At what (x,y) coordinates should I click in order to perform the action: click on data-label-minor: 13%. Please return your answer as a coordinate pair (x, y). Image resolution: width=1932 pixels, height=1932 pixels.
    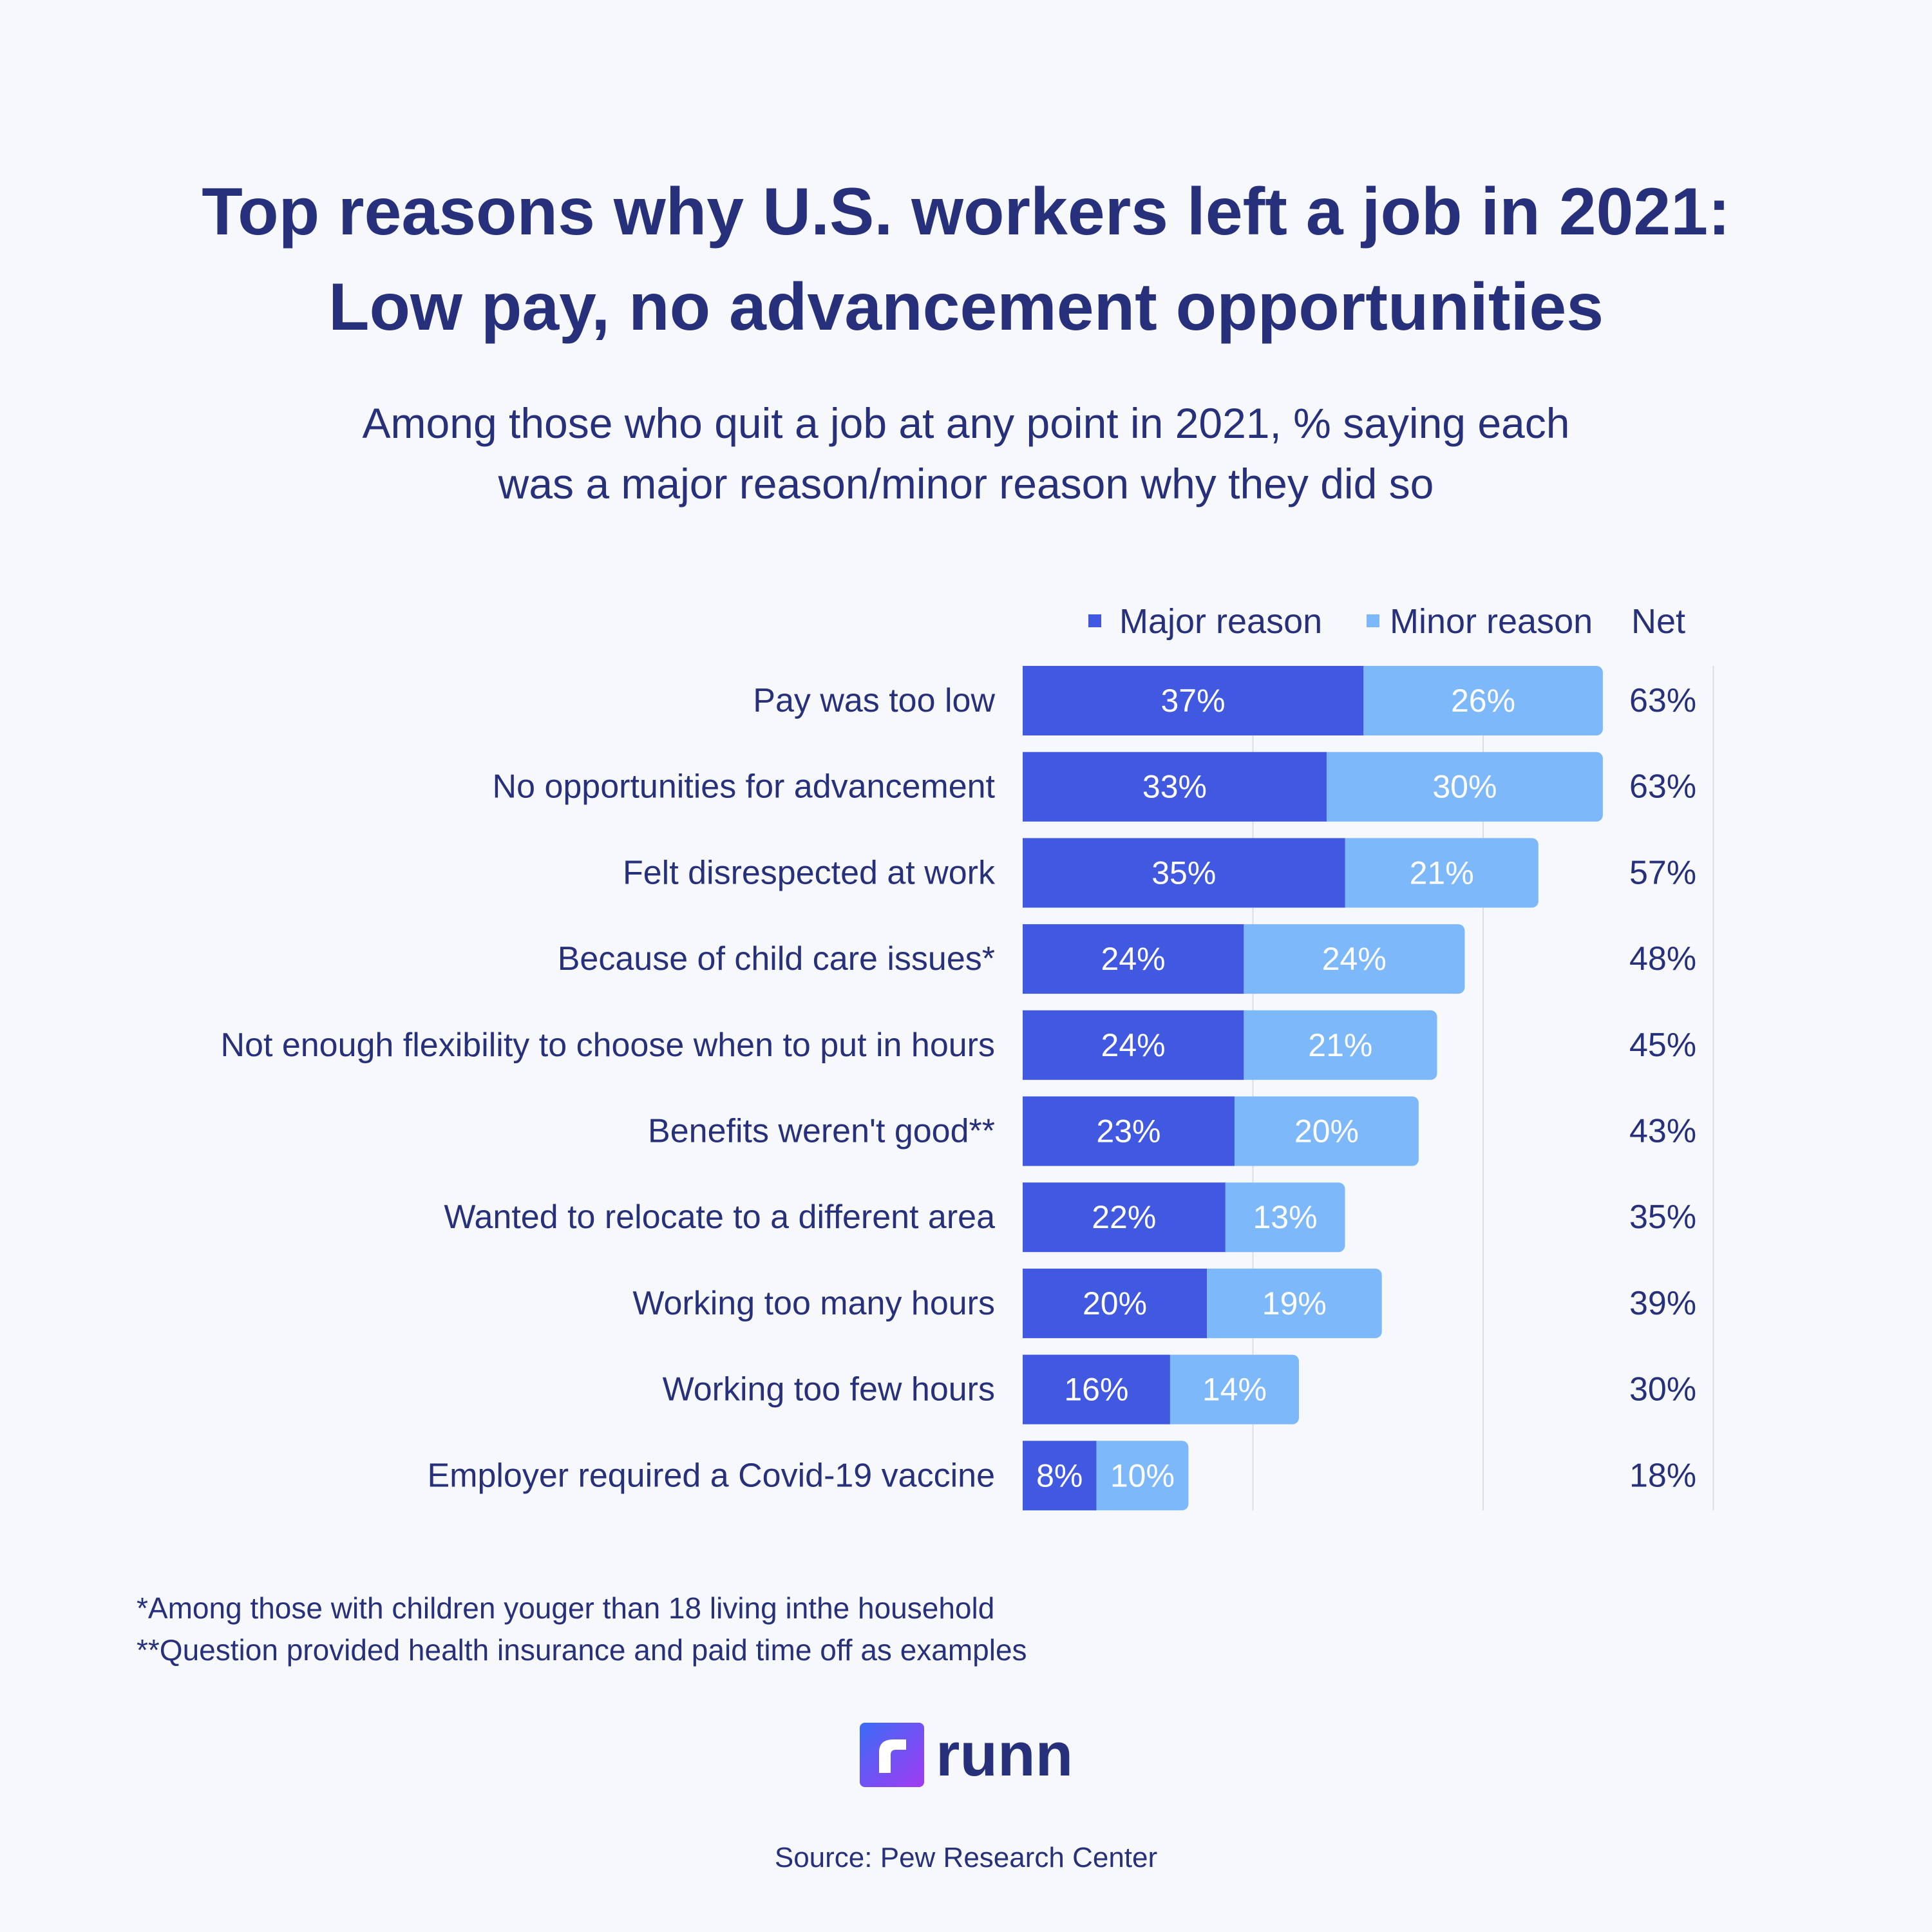
    Looking at the image, I should click on (1286, 1217).